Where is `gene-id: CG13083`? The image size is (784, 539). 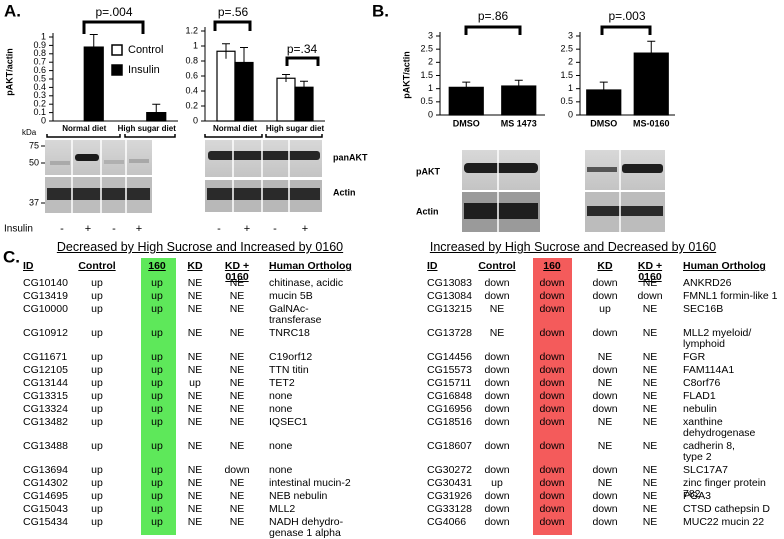
gene-id: CG13083 is located at coordinates (449, 283).